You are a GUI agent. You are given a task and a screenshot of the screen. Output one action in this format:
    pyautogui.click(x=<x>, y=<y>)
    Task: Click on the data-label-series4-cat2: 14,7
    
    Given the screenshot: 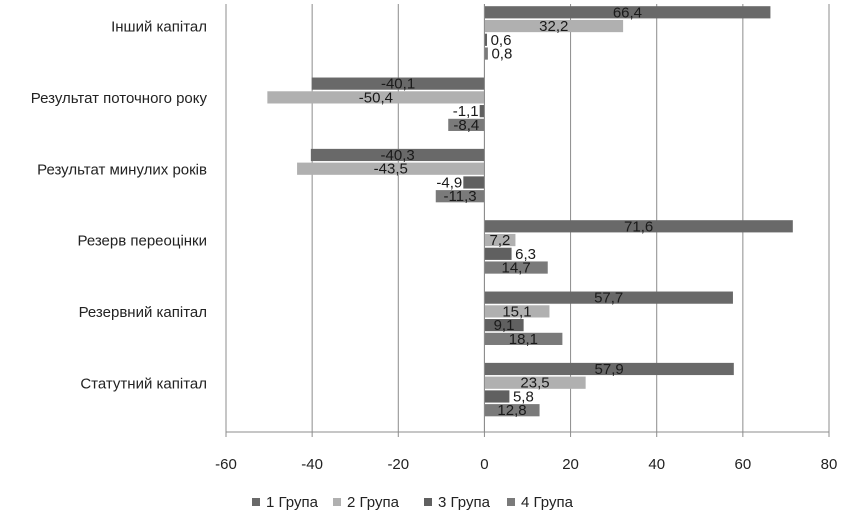 What is the action you would take?
    pyautogui.click(x=515, y=268)
    